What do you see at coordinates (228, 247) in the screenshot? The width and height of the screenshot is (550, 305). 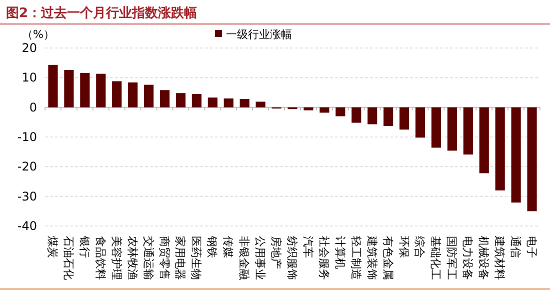 I see `x-tick-label: 传媒` at bounding box center [228, 247].